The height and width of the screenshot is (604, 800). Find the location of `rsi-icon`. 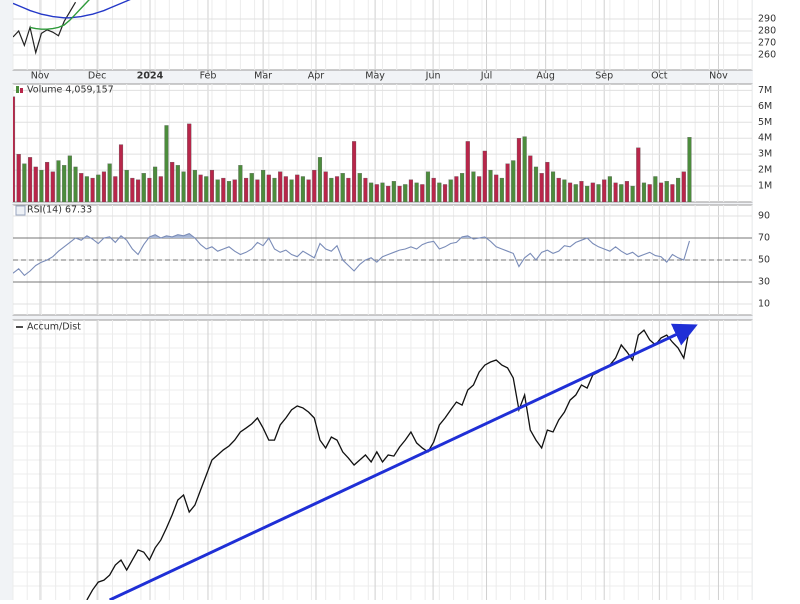

rsi-icon is located at coordinates (20, 210).